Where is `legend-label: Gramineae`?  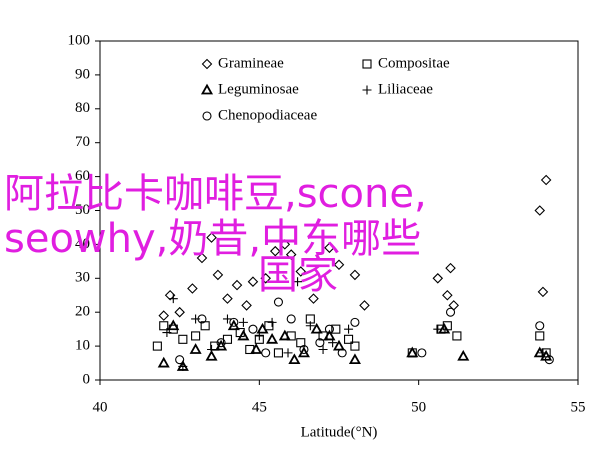
legend-label: Gramineae is located at coordinates (251, 63).